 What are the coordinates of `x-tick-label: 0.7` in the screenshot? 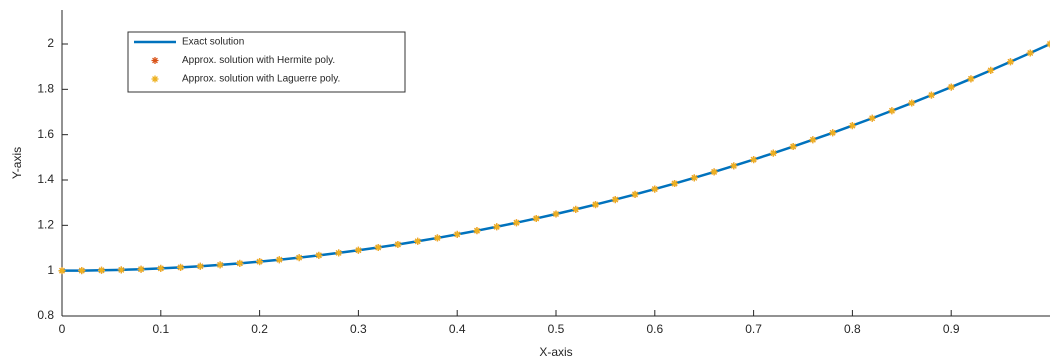 It's located at (753, 329).